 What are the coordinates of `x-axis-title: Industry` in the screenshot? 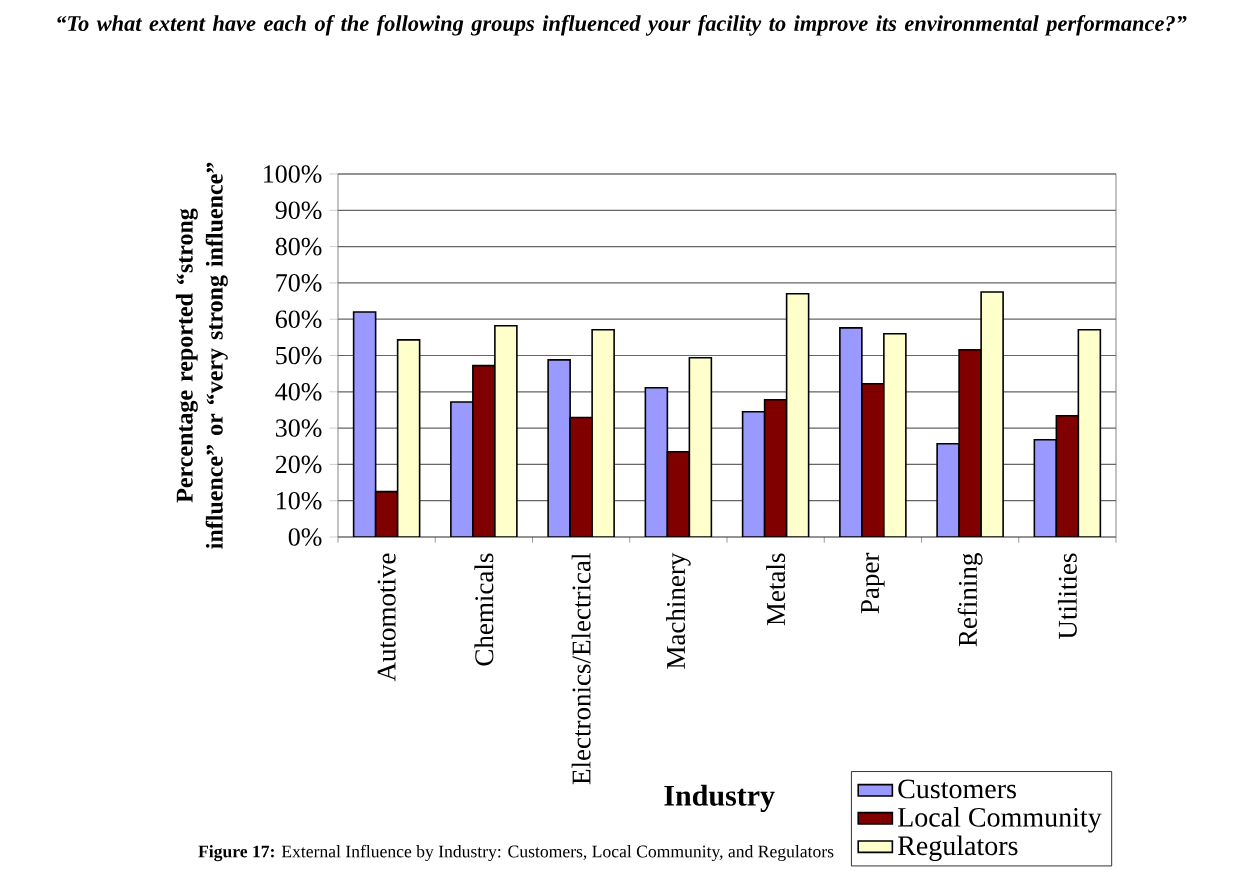 It's located at (719, 798).